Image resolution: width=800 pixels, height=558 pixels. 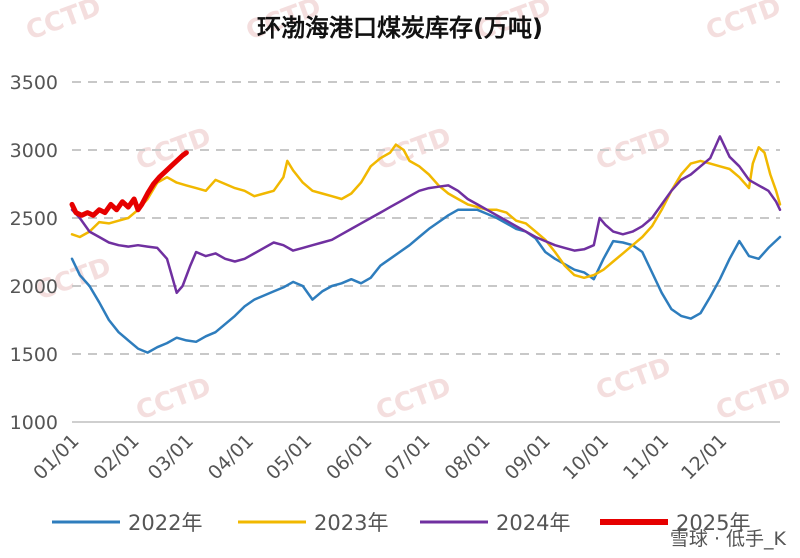 What do you see at coordinates (533, 523) in the screenshot?
I see `legend-label-2: 2024年` at bounding box center [533, 523].